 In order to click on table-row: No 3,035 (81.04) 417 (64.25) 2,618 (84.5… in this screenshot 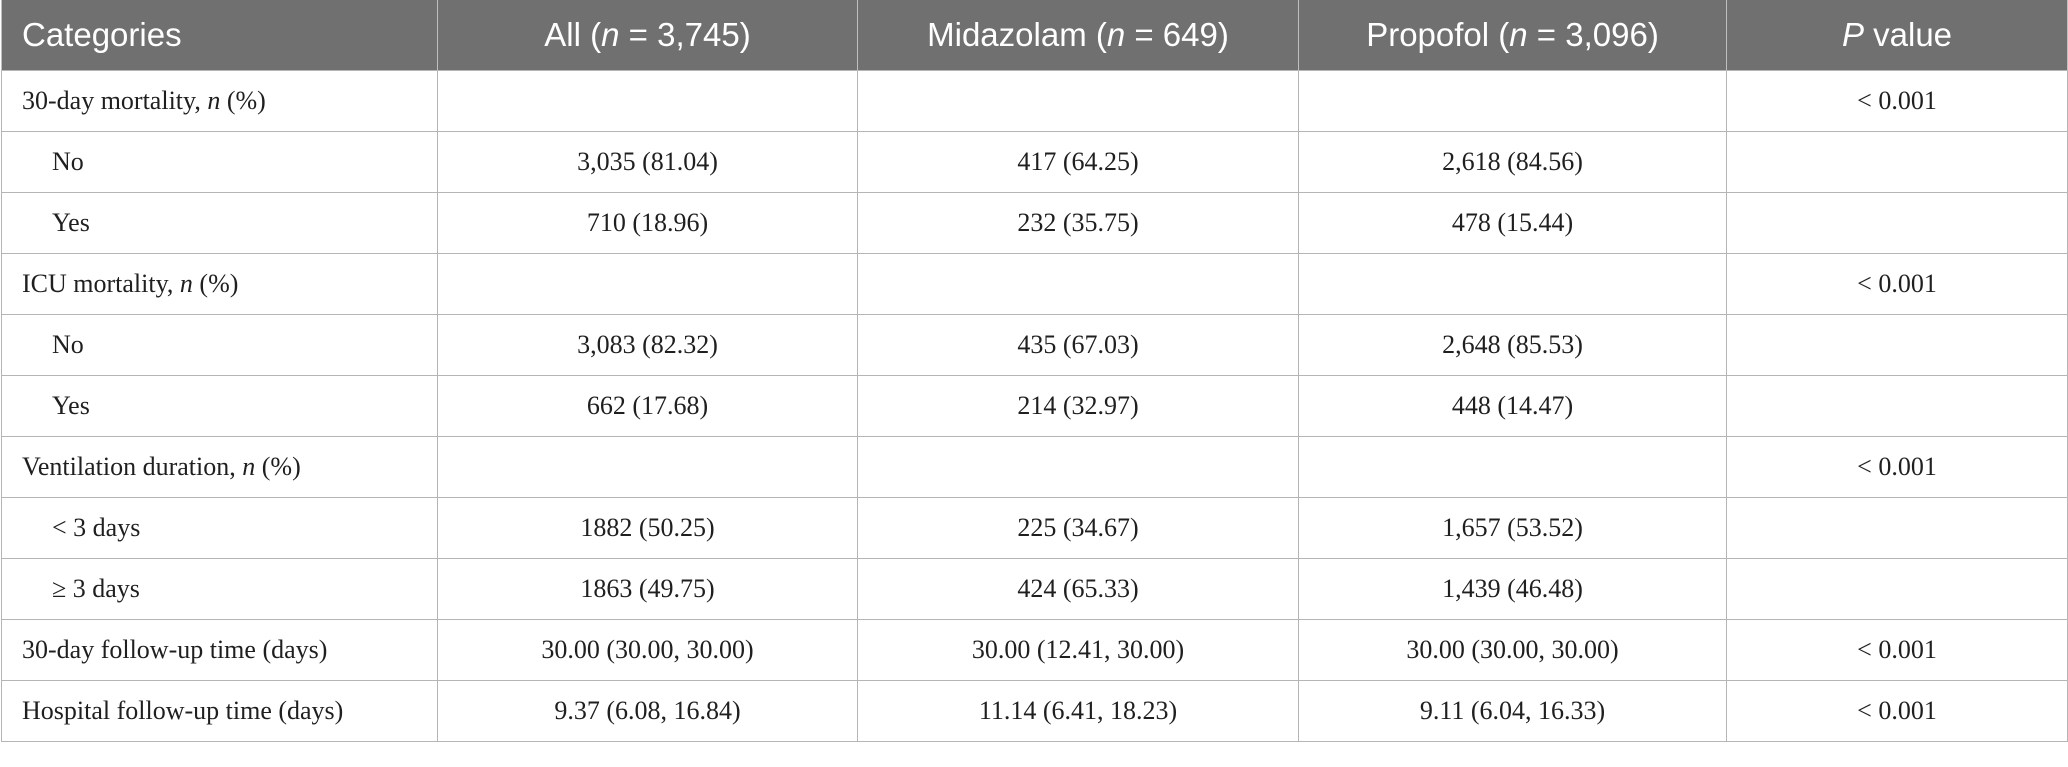, I will do `click(1034, 162)`.